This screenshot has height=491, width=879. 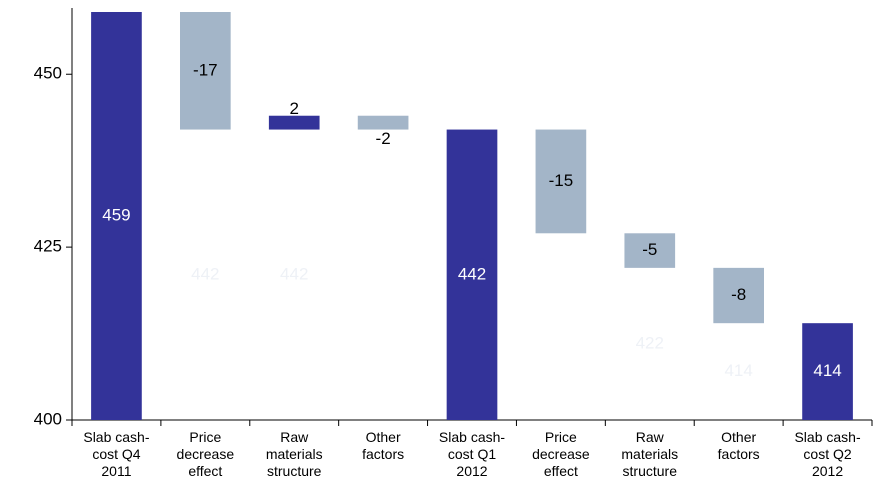 I want to click on base-label: 422, so click(x=650, y=342).